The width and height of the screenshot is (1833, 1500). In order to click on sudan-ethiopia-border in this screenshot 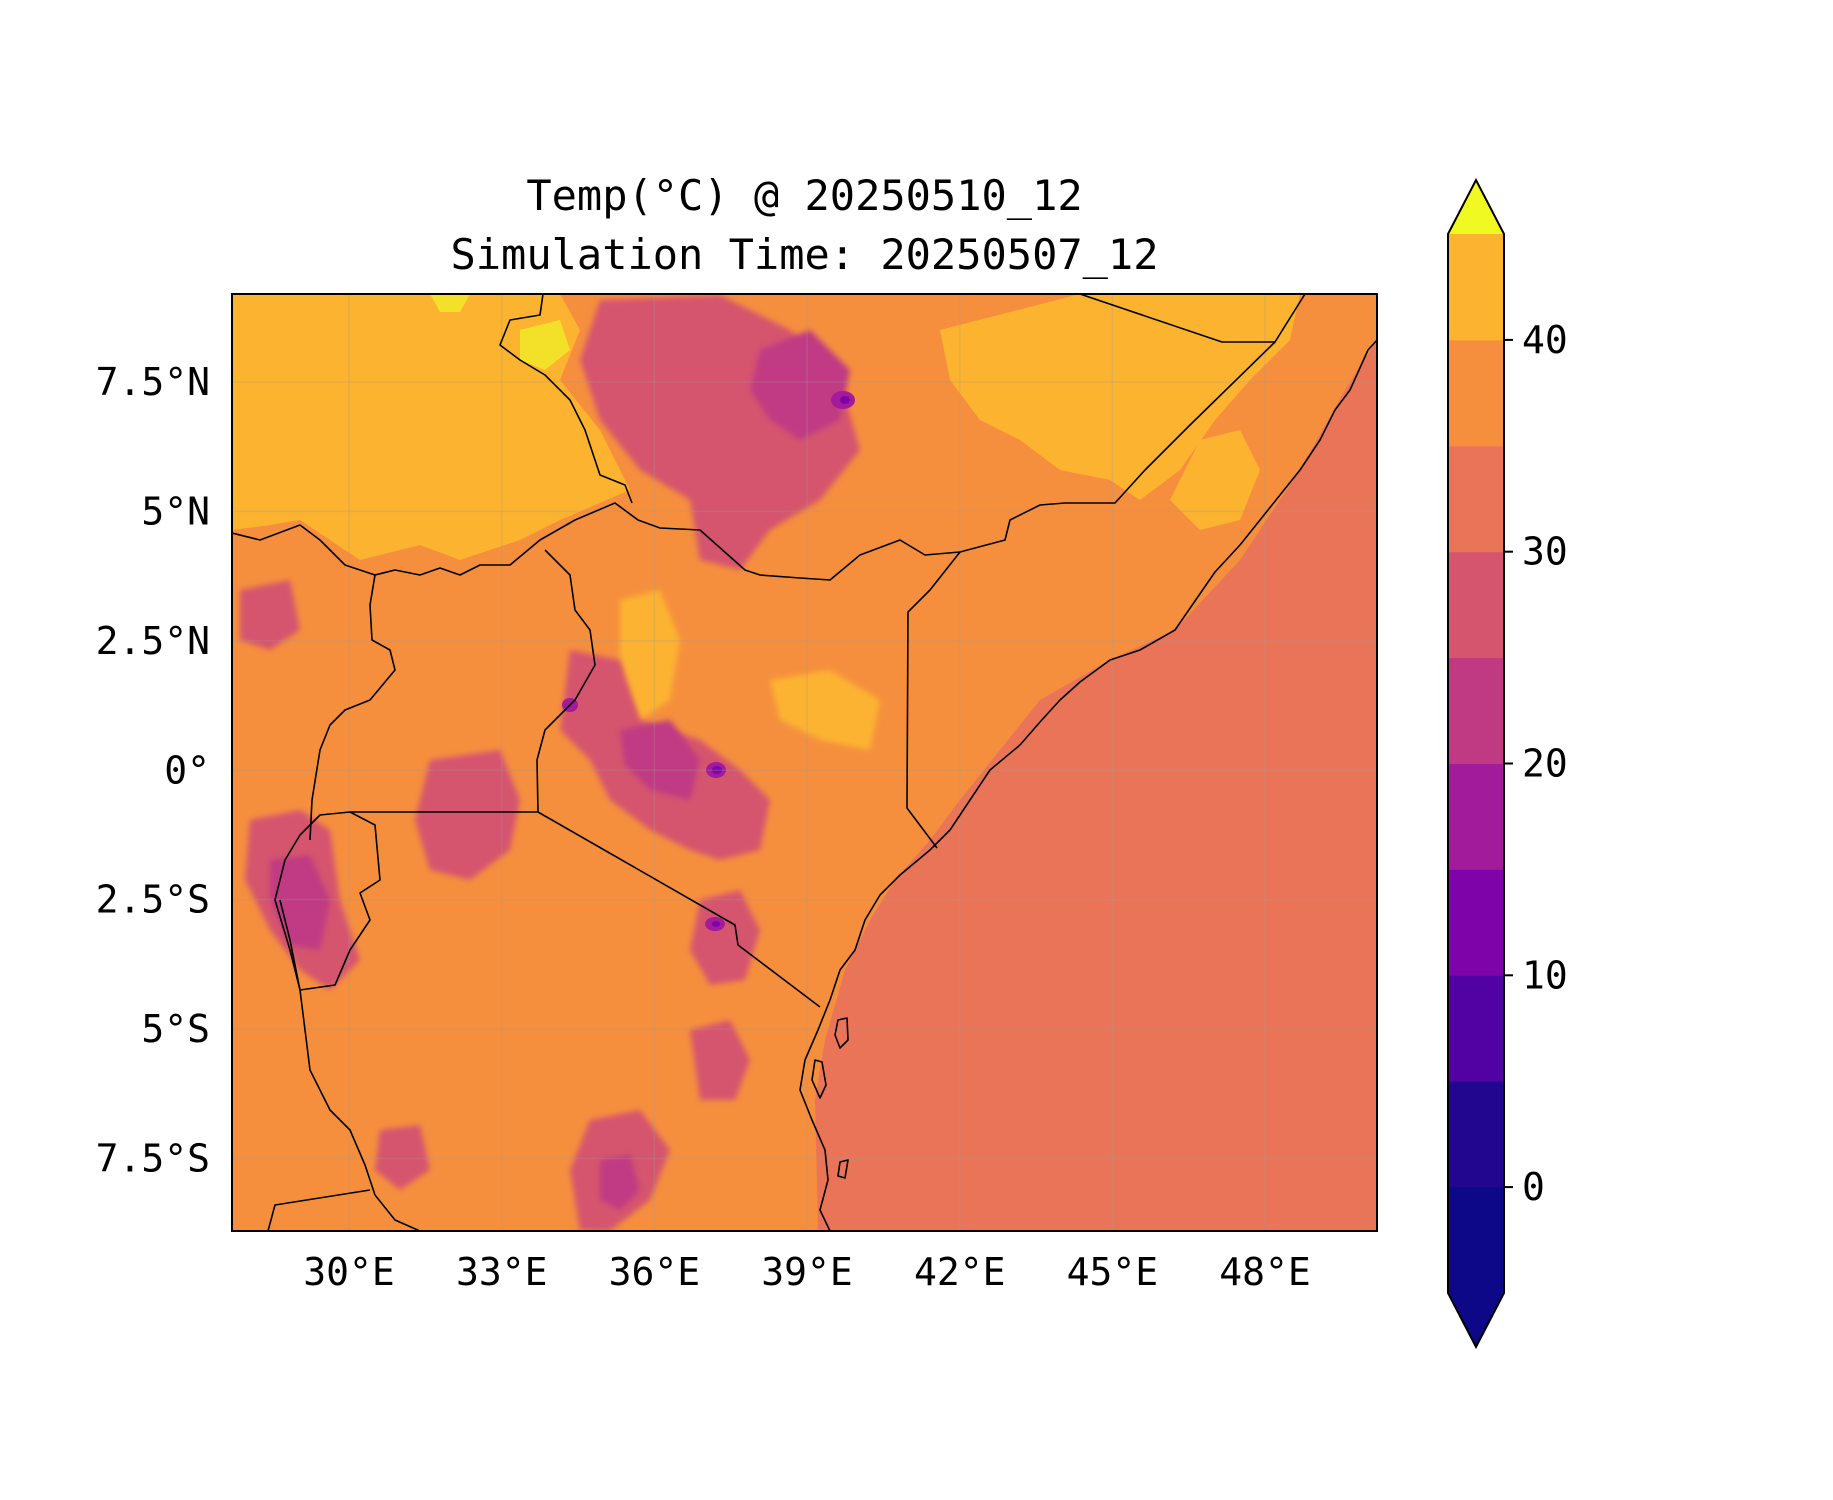, I will do `click(566, 399)`.